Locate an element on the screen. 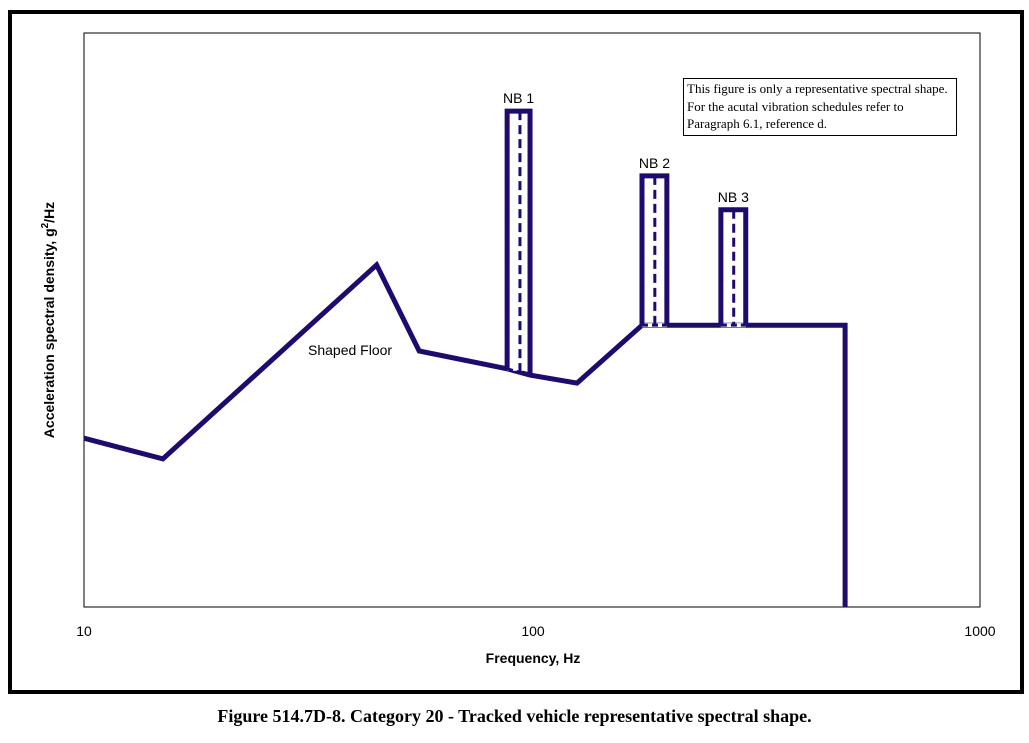  narrowband-1-label: NB 1 is located at coordinates (518, 98).